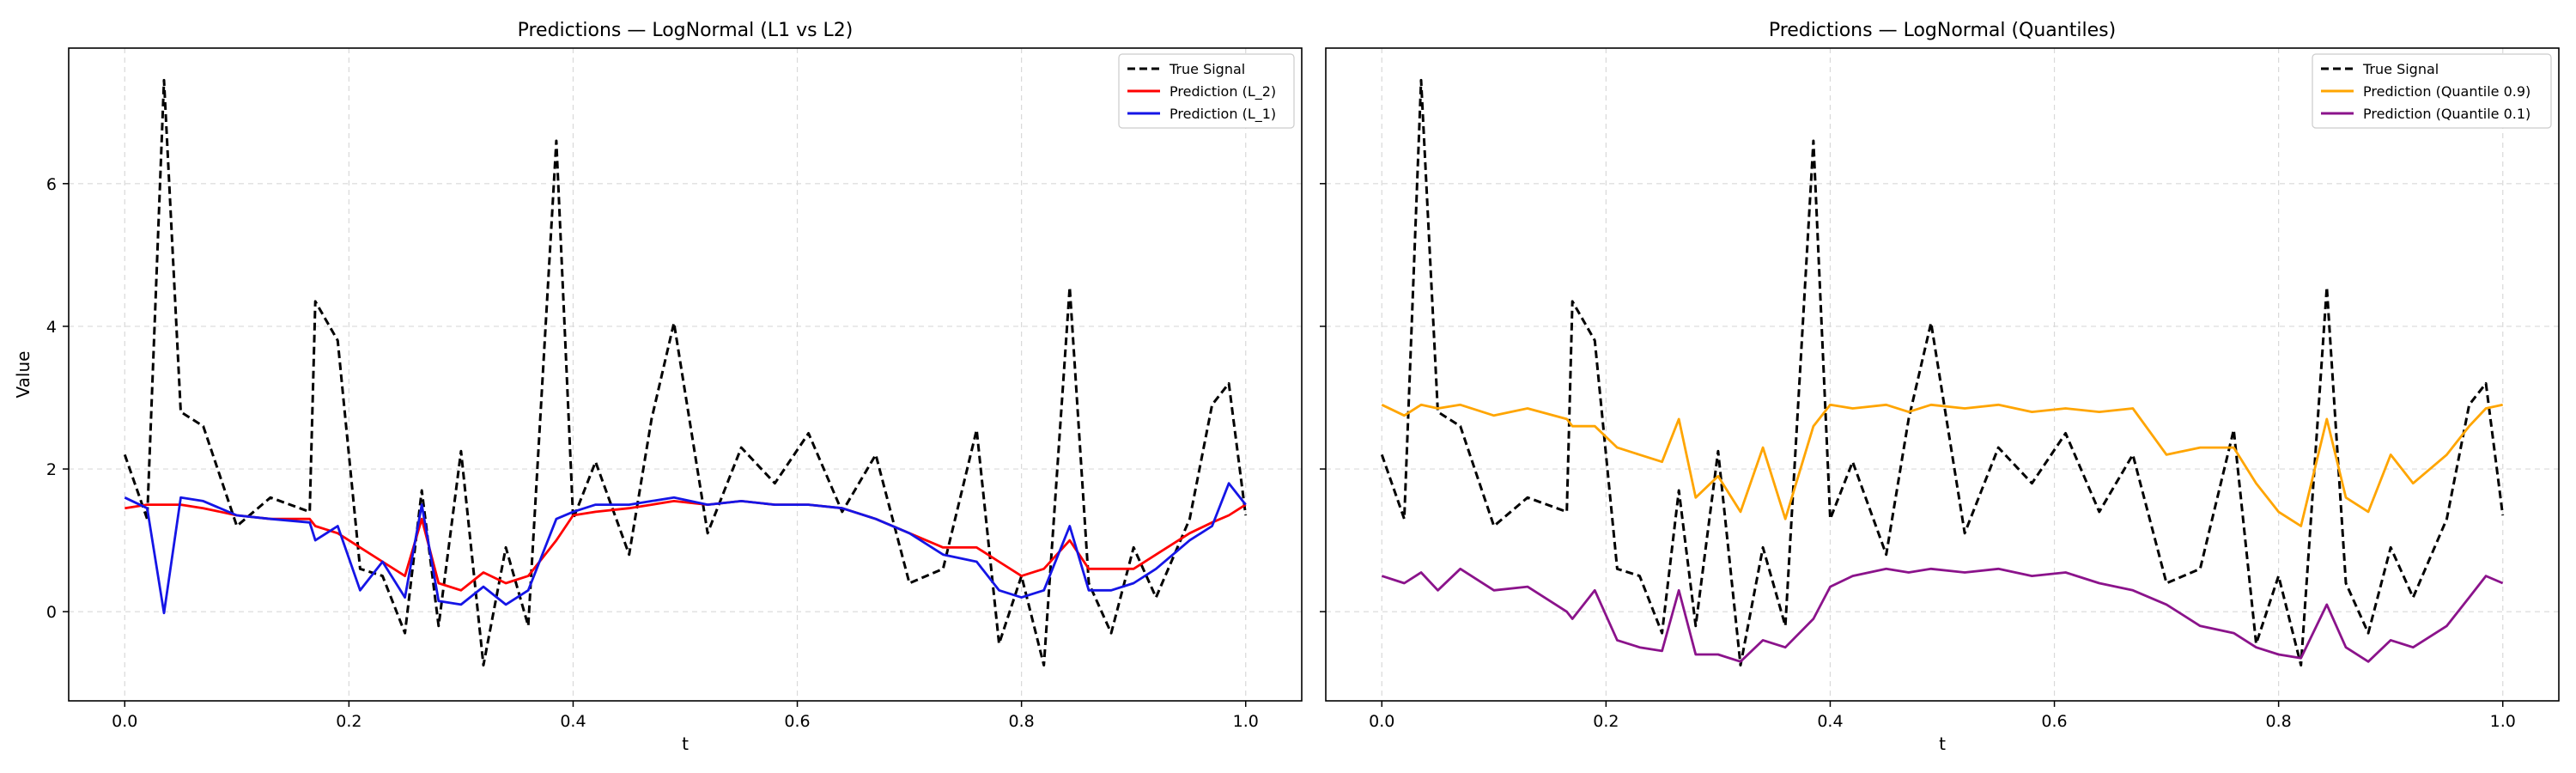  What do you see at coordinates (1246, 721) in the screenshot?
I see `left-x-tick-label-5: 1.0` at bounding box center [1246, 721].